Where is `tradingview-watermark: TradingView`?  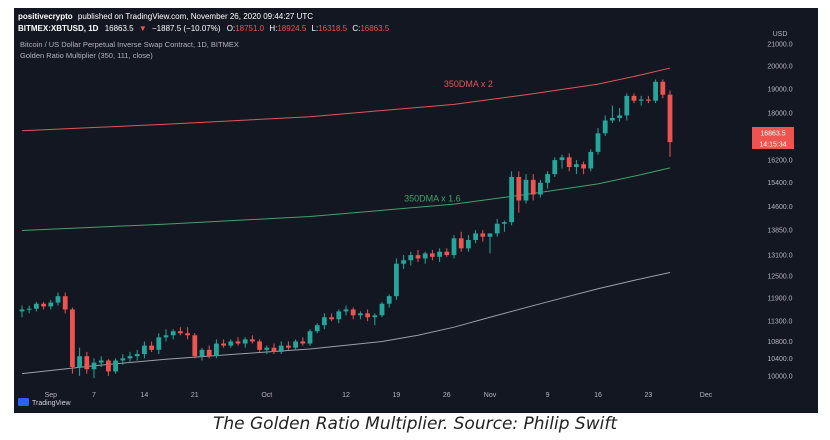 tradingview-watermark: TradingView is located at coordinates (44, 402).